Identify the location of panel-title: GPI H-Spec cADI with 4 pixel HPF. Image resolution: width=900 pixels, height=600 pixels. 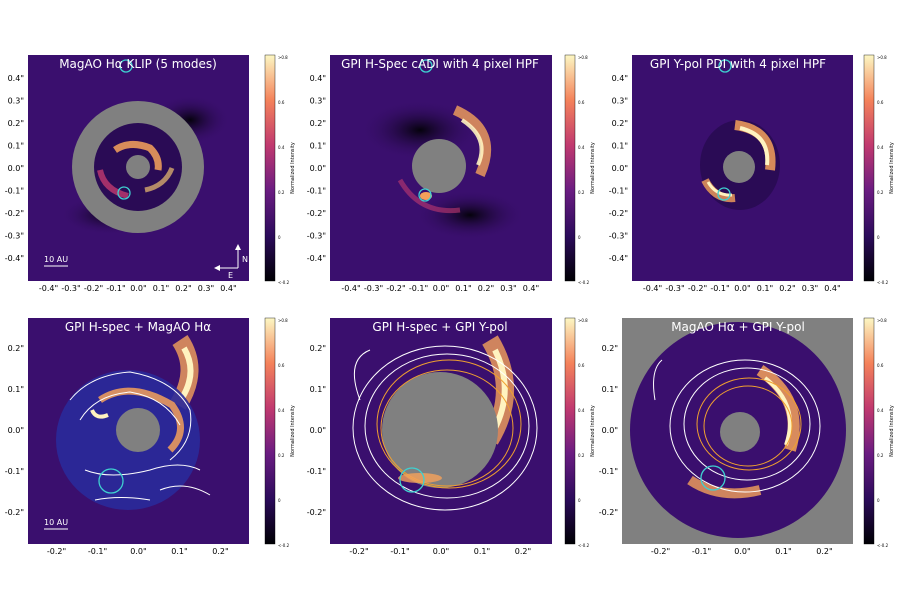
(440, 64).